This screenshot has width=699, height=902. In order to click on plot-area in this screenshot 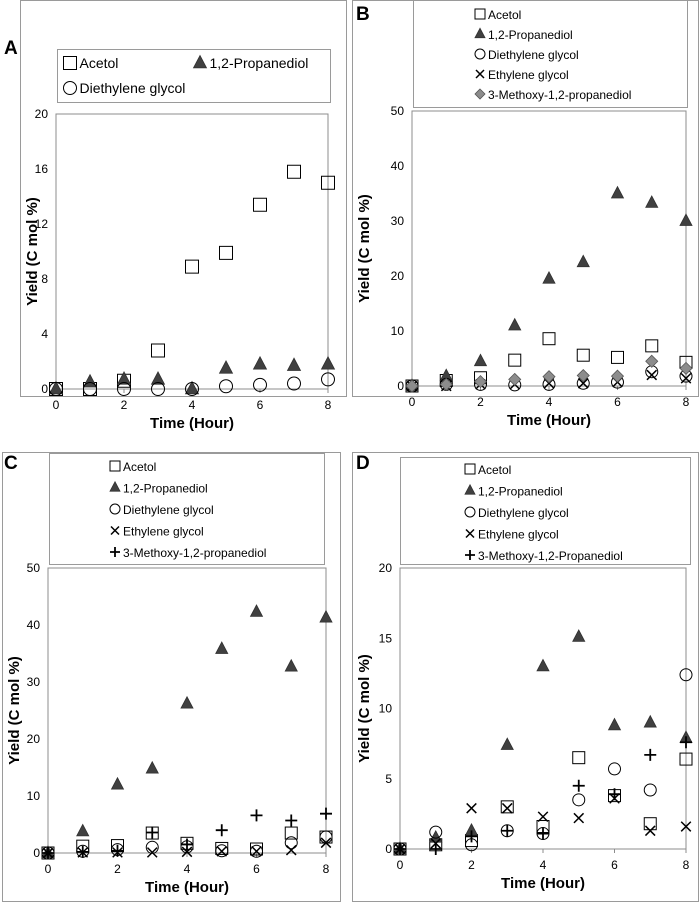, I will do `click(192, 251)`.